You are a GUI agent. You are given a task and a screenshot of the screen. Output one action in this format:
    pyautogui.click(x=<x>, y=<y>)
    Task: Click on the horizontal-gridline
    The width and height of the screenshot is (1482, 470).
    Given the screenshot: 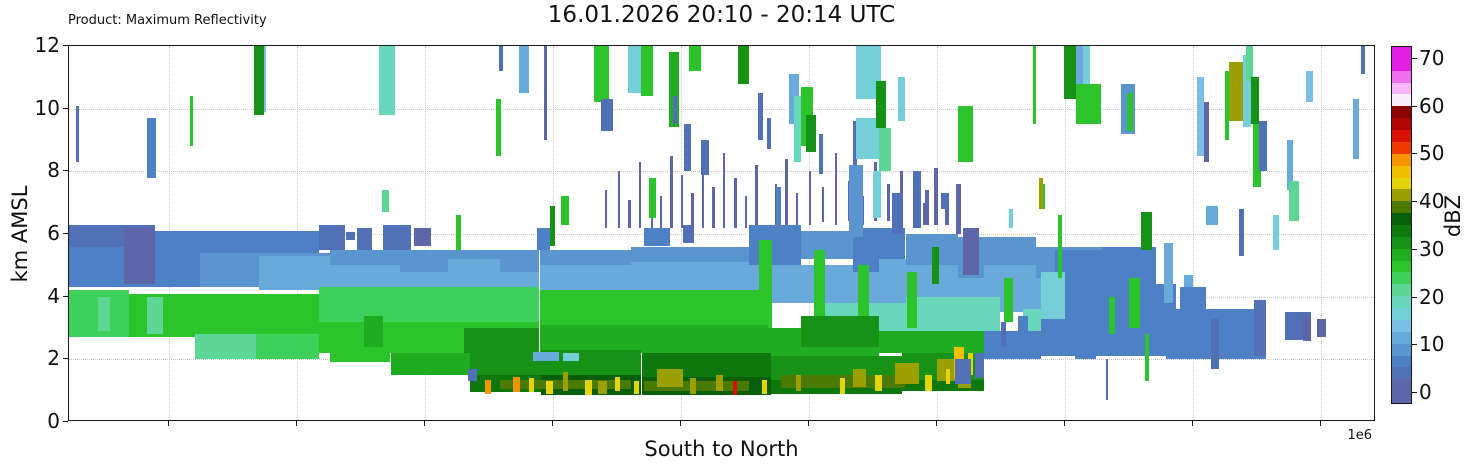 What is the action you would take?
    pyautogui.click(x=721, y=172)
    